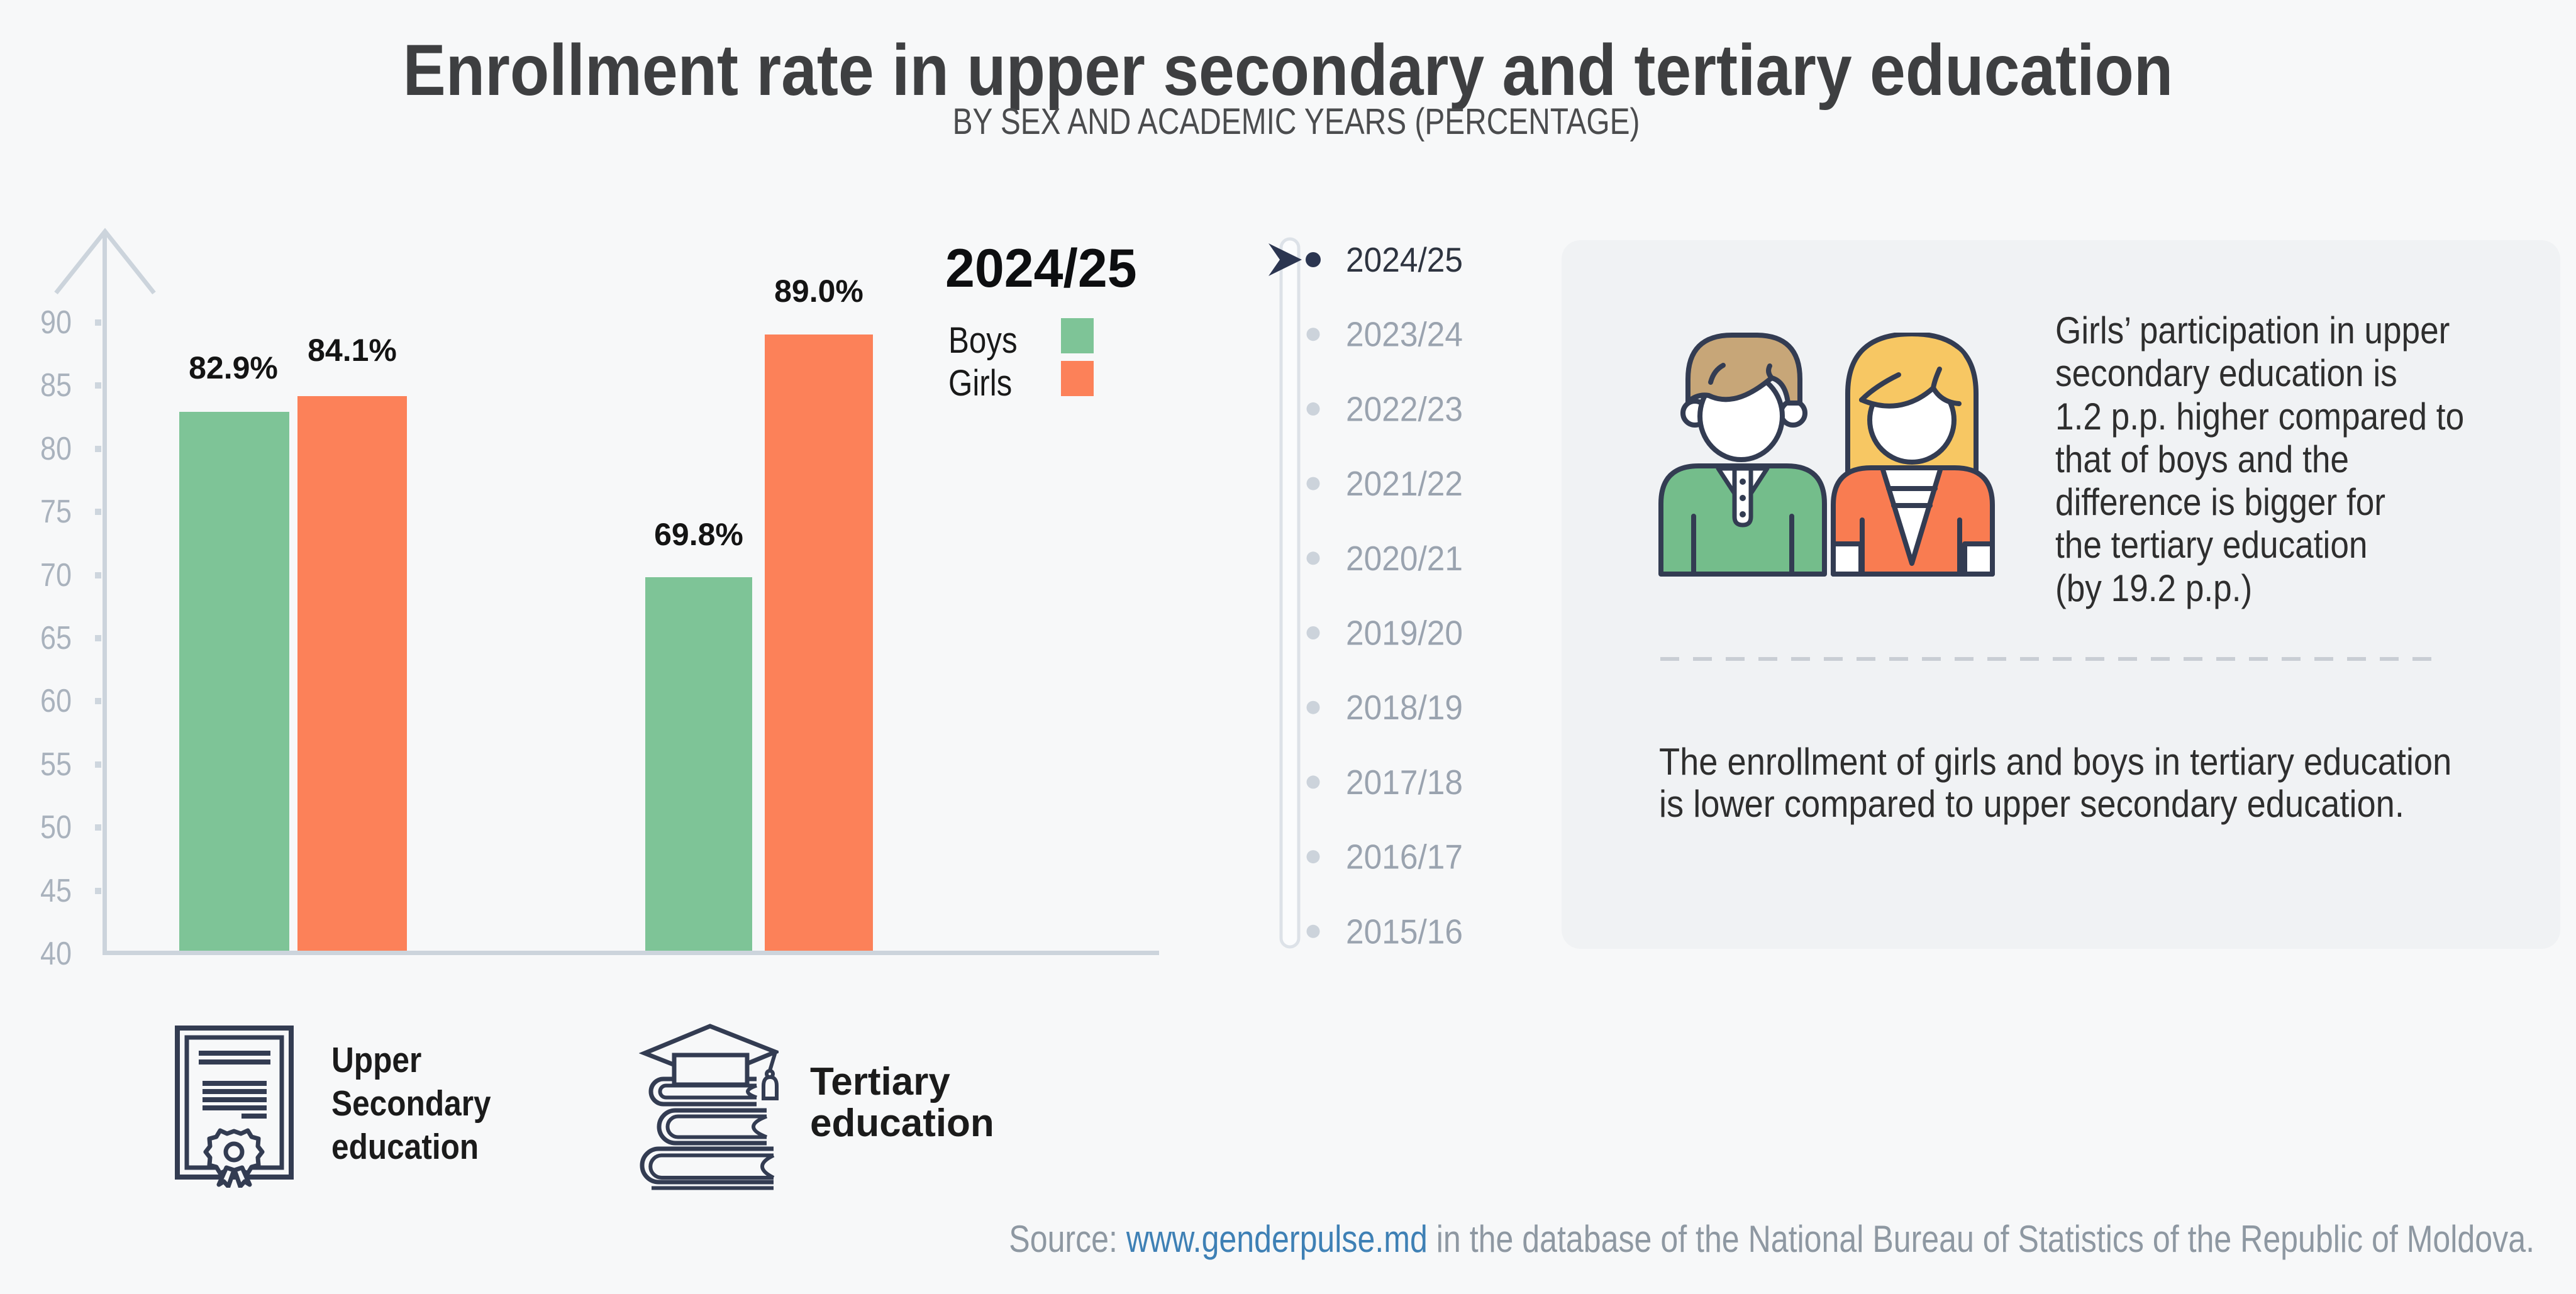 This screenshot has width=2576, height=1294. I want to click on svg-text: 75, so click(56, 512).